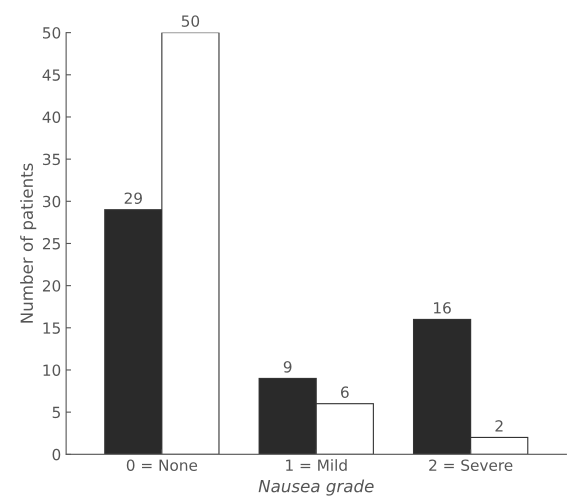  Describe the element at coordinates (442, 308) in the screenshot. I see `data-label: 16` at that location.